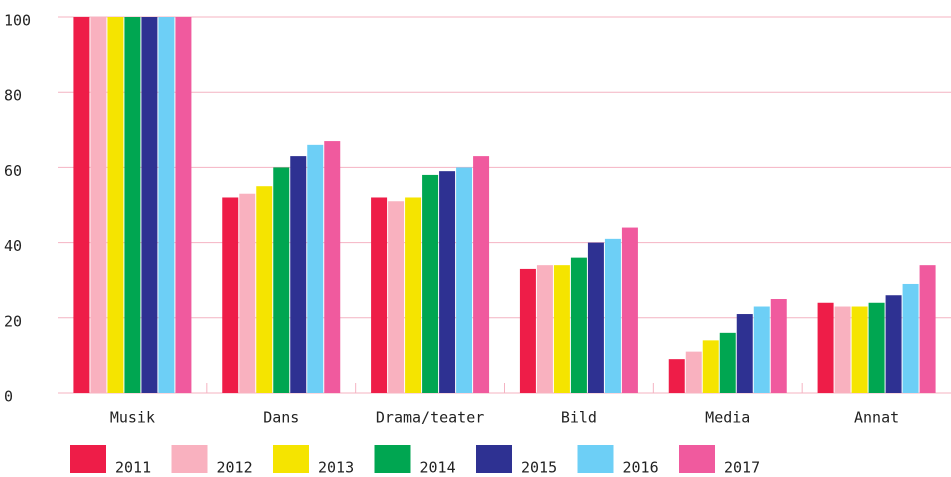 This screenshot has height=477, width=951. I want to click on x-tick-label: Drama/teater, so click(430, 418).